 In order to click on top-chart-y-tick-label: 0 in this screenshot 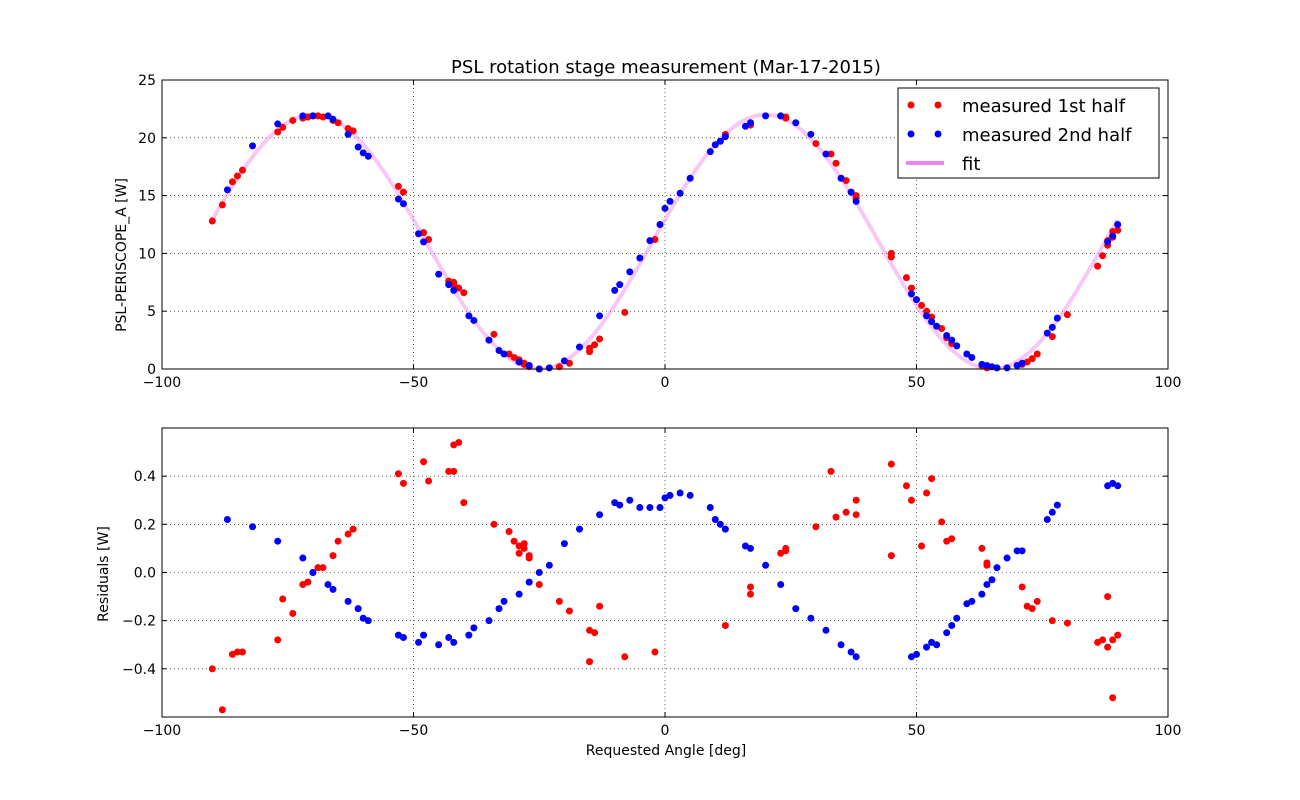, I will do `click(151, 370)`.